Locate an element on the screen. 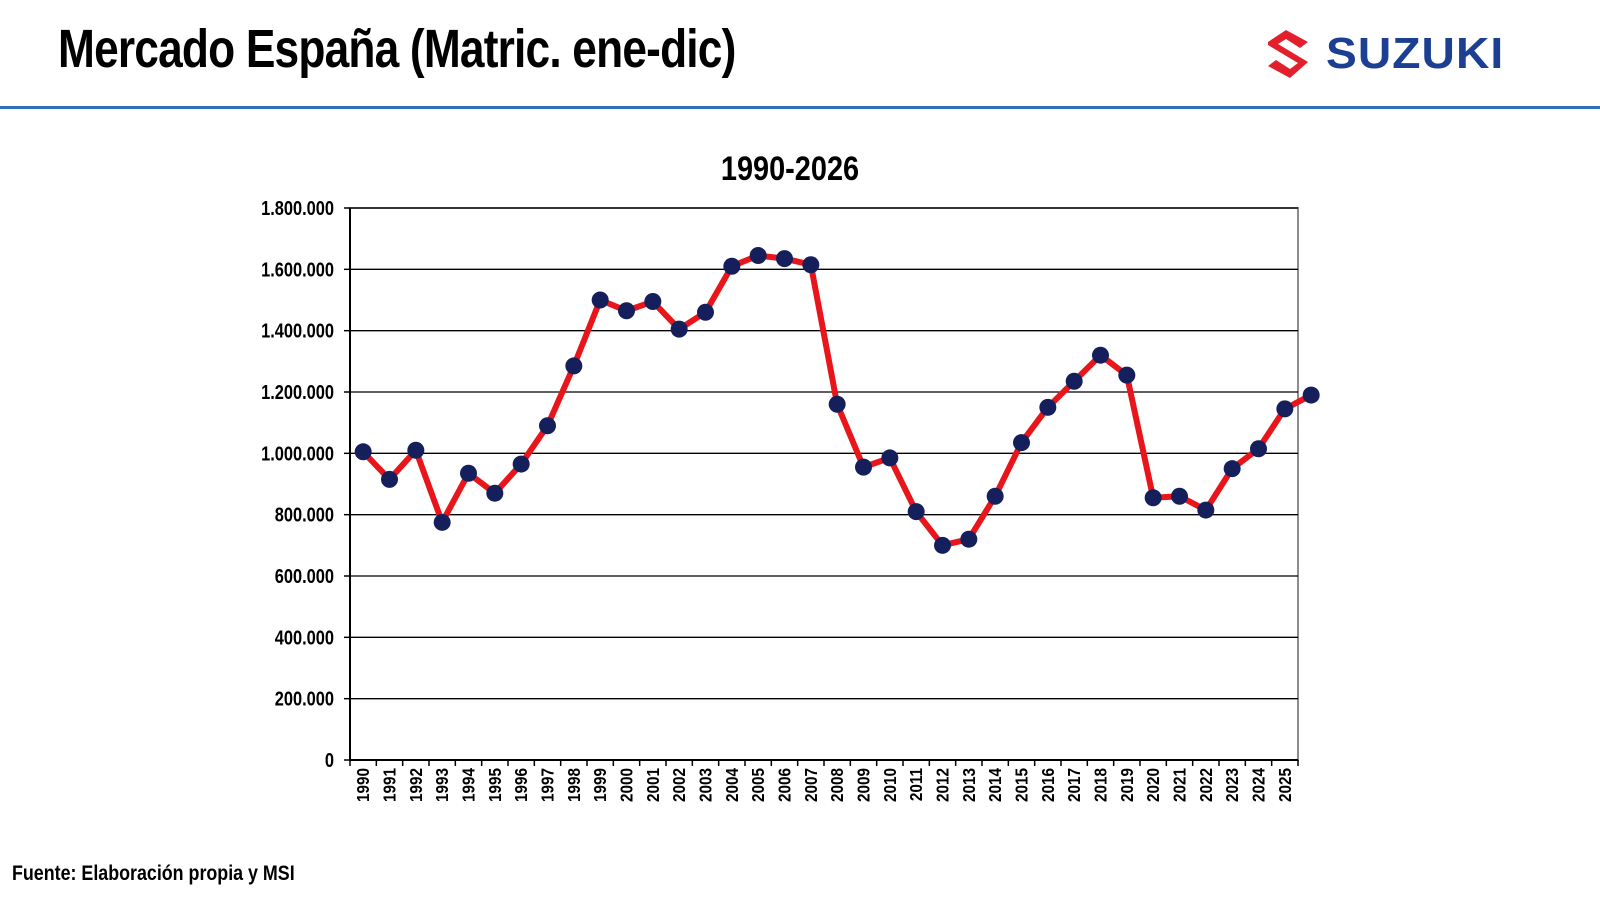  x-tick-label: 1992 is located at coordinates (416, 785).